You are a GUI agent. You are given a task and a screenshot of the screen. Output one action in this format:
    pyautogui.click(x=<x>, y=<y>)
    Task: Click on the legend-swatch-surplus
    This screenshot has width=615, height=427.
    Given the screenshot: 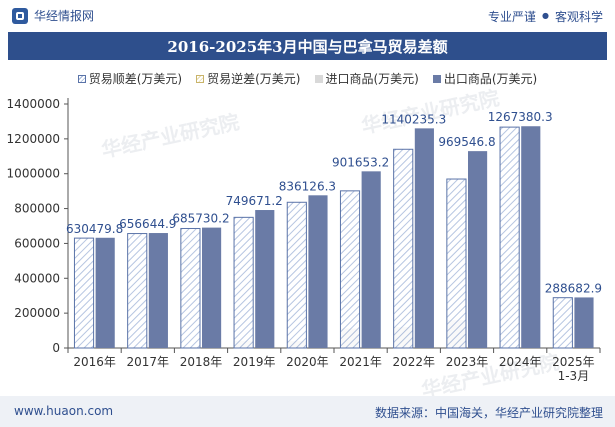 What is the action you would take?
    pyautogui.click(x=81, y=78)
    